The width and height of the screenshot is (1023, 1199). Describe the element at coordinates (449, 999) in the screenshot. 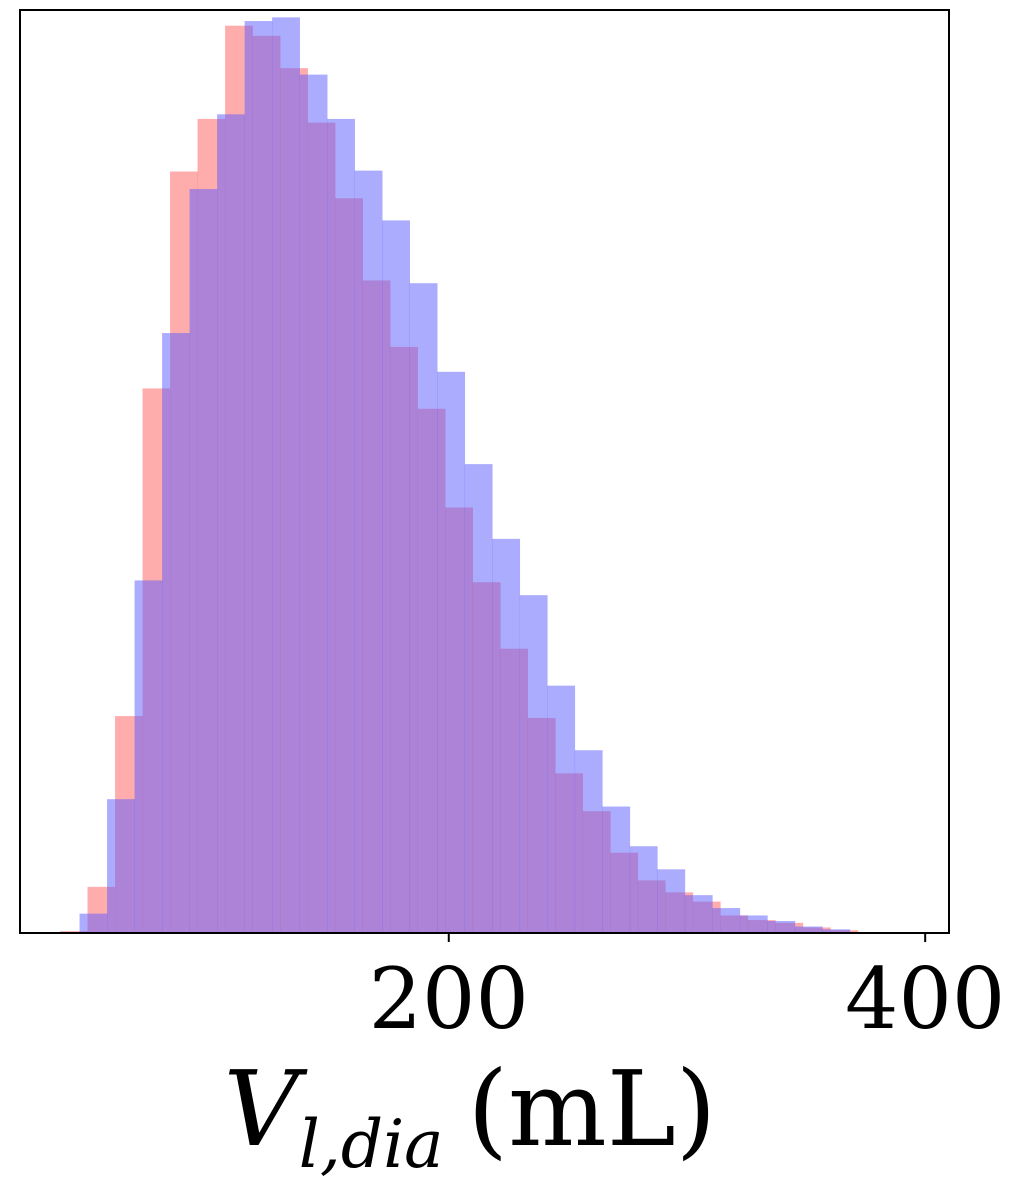

I see `x-tick-label: 200` at that location.